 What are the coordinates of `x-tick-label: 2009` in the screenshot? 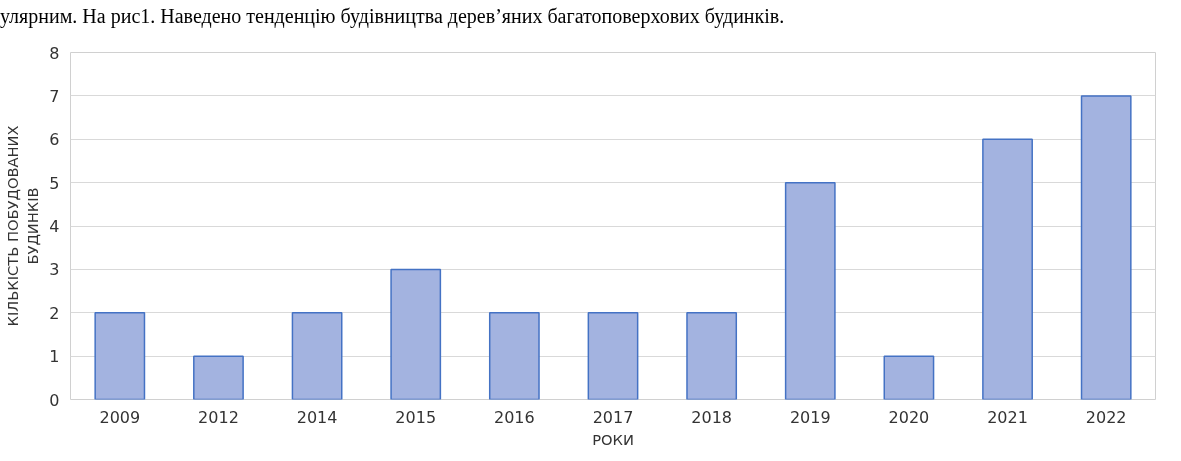 It's located at (120, 417).